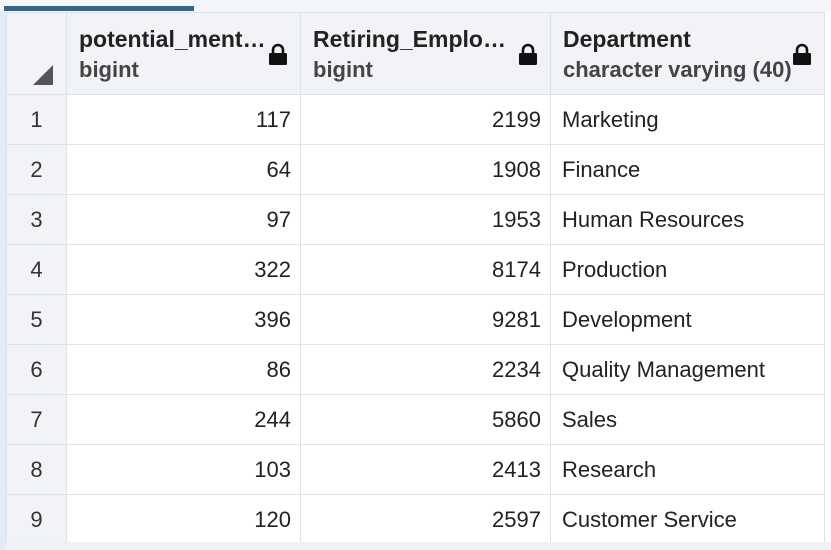  What do you see at coordinates (425, 219) in the screenshot?
I see `cell-retiring-employees: 1953` at bounding box center [425, 219].